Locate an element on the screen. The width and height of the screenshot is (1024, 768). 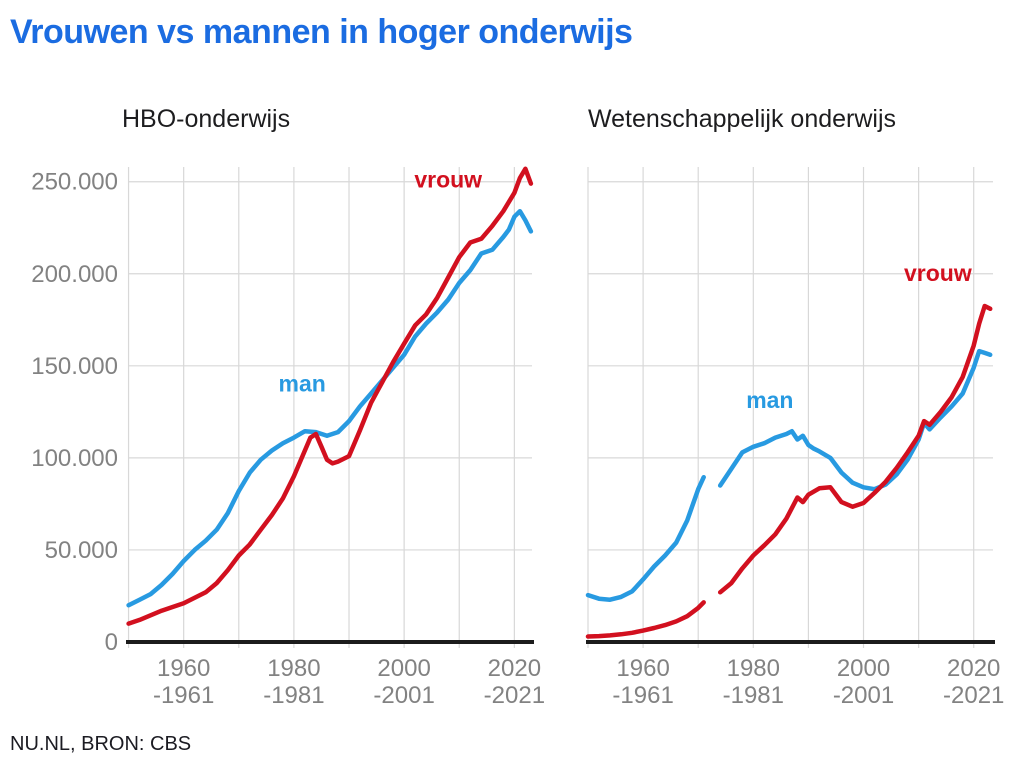
y-tick-label: 0 is located at coordinates (111, 642).